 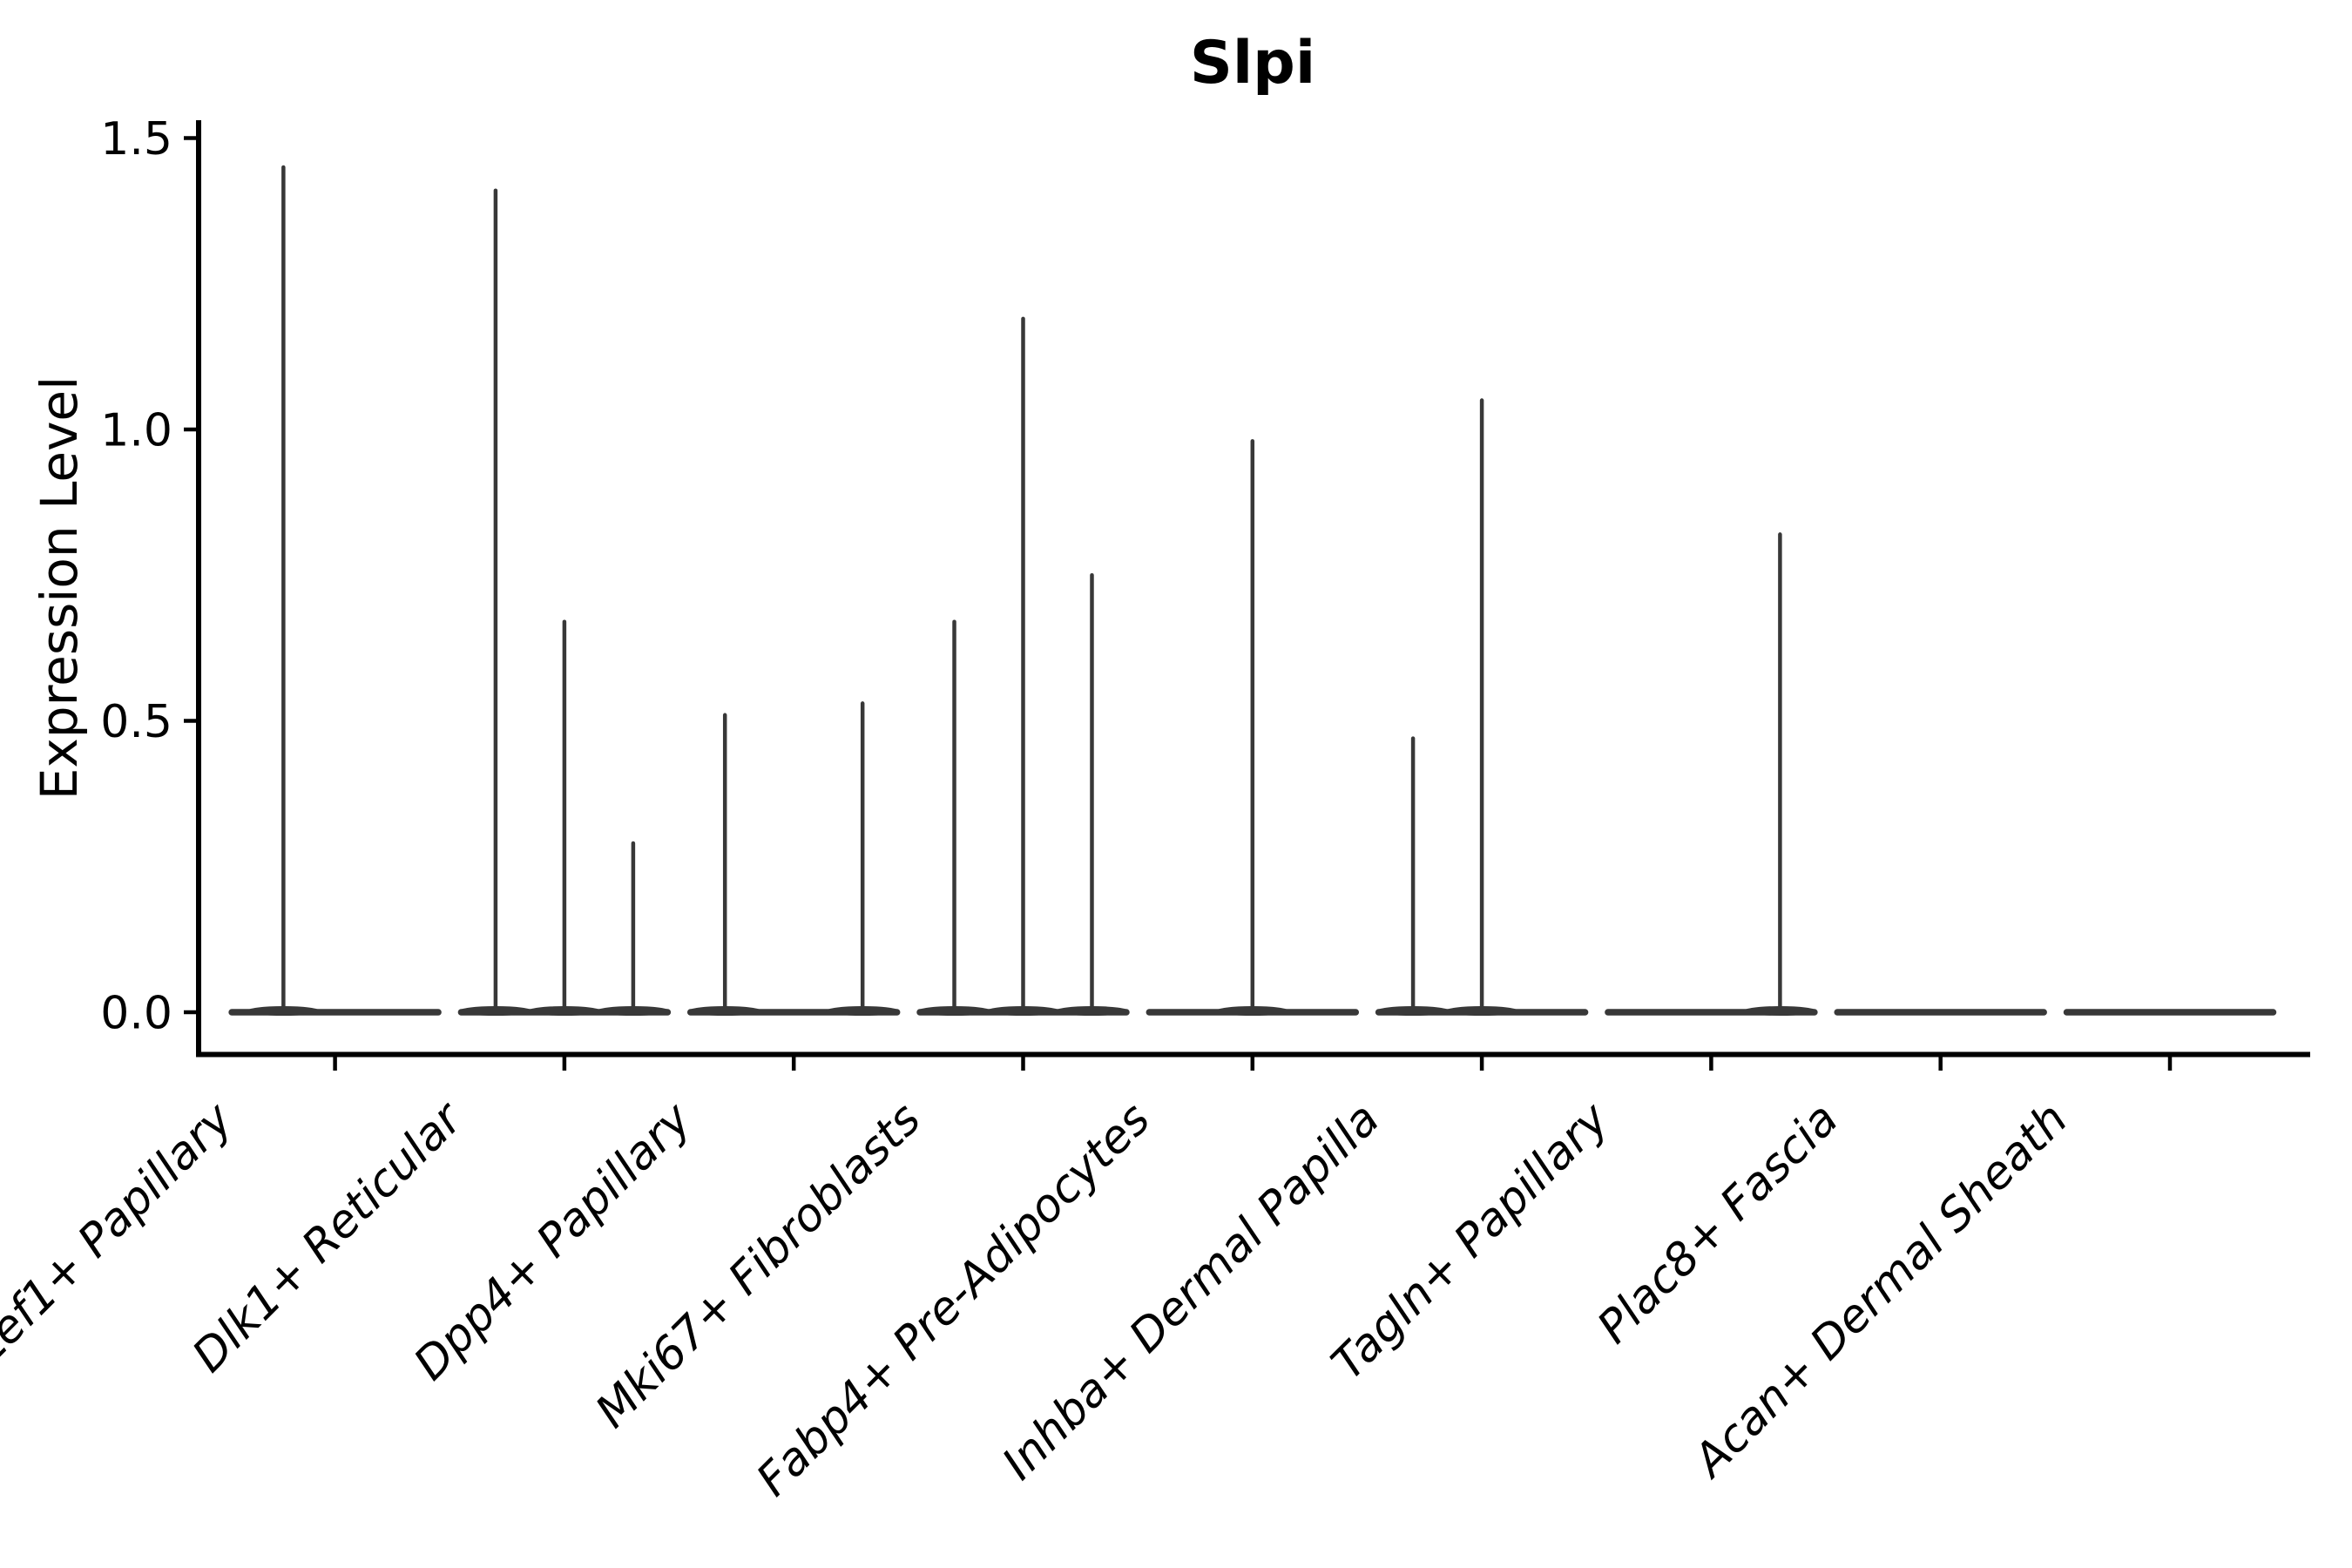 I want to click on x-tick-label: Plac8+ Fascia, so click(x=1718, y=1223).